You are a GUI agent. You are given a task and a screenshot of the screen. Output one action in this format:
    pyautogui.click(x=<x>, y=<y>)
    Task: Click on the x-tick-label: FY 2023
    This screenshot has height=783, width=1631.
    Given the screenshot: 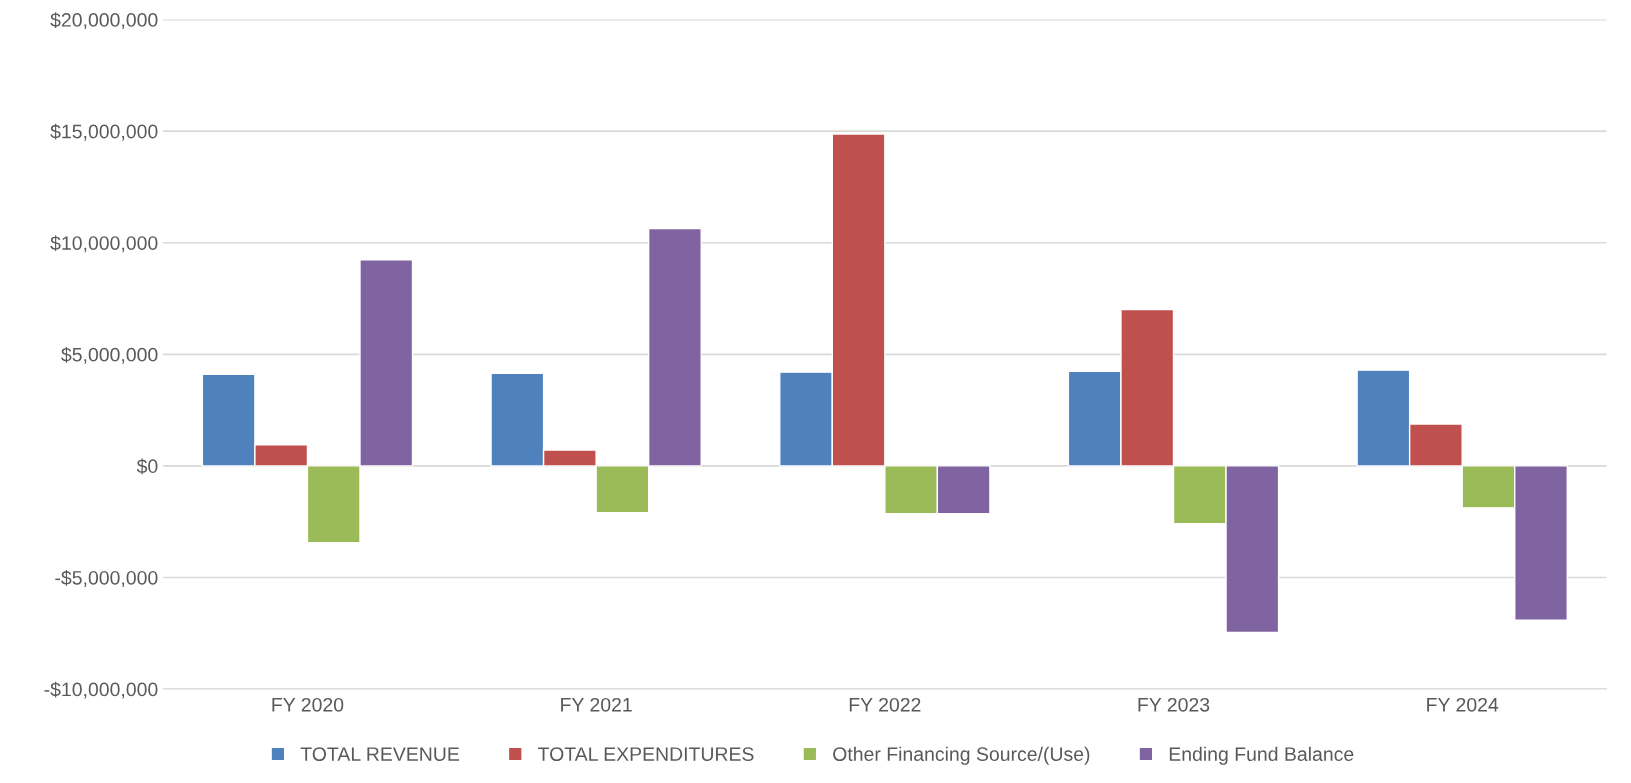 What is the action you would take?
    pyautogui.click(x=1174, y=704)
    